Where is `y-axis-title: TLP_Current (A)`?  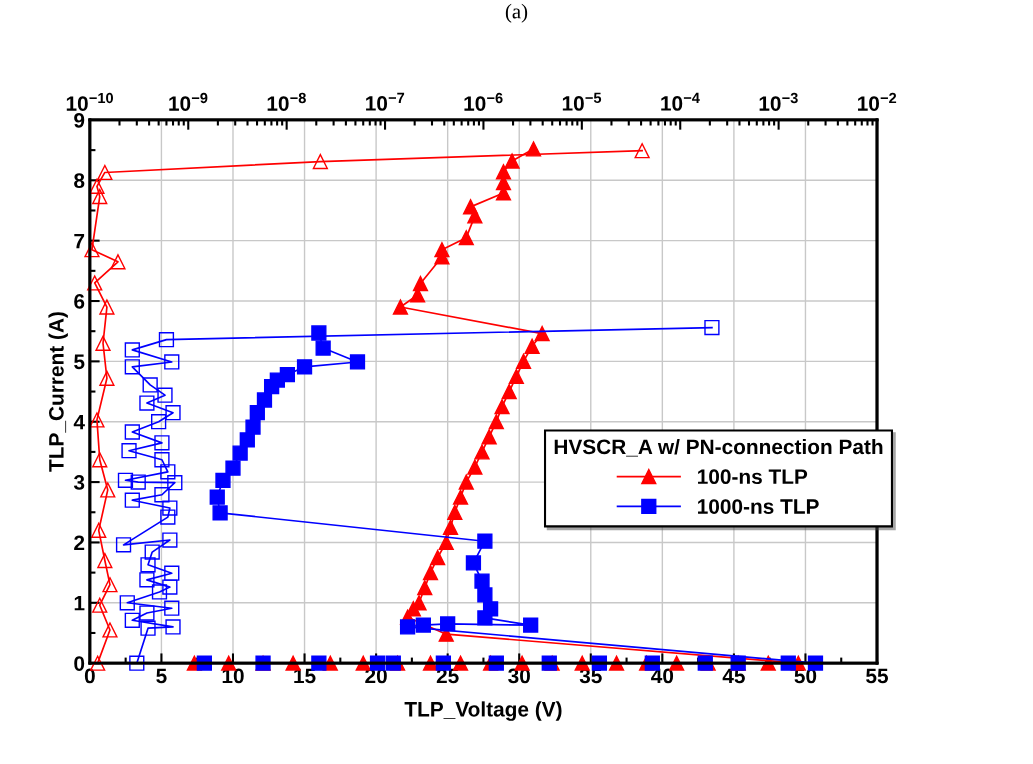
y-axis-title: TLP_Current (A) is located at coordinates (58, 392).